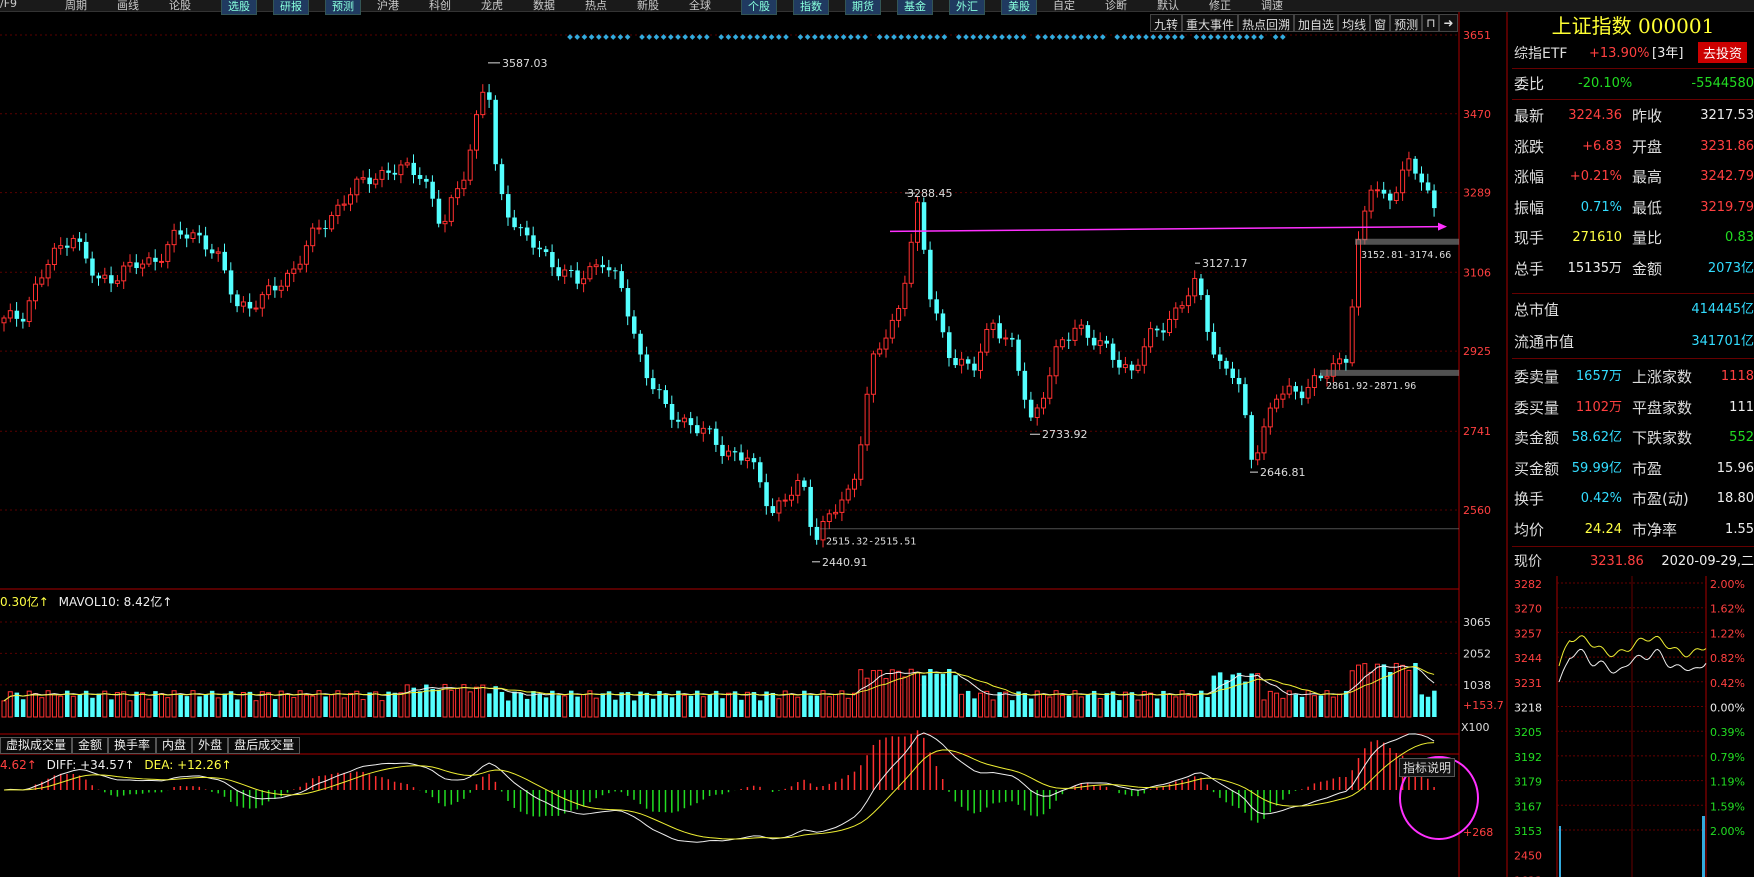  I want to click on top-menu-item: 全球, so click(700, 6).